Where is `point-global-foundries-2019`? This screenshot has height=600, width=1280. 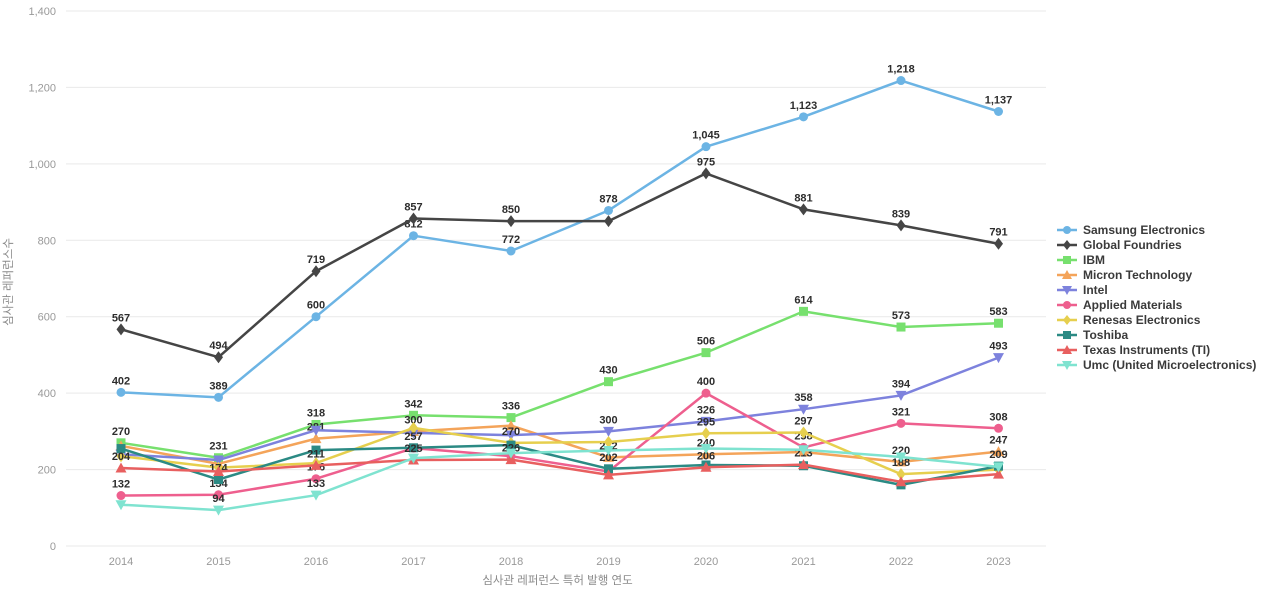 point-global-foundries-2019 is located at coordinates (608, 221).